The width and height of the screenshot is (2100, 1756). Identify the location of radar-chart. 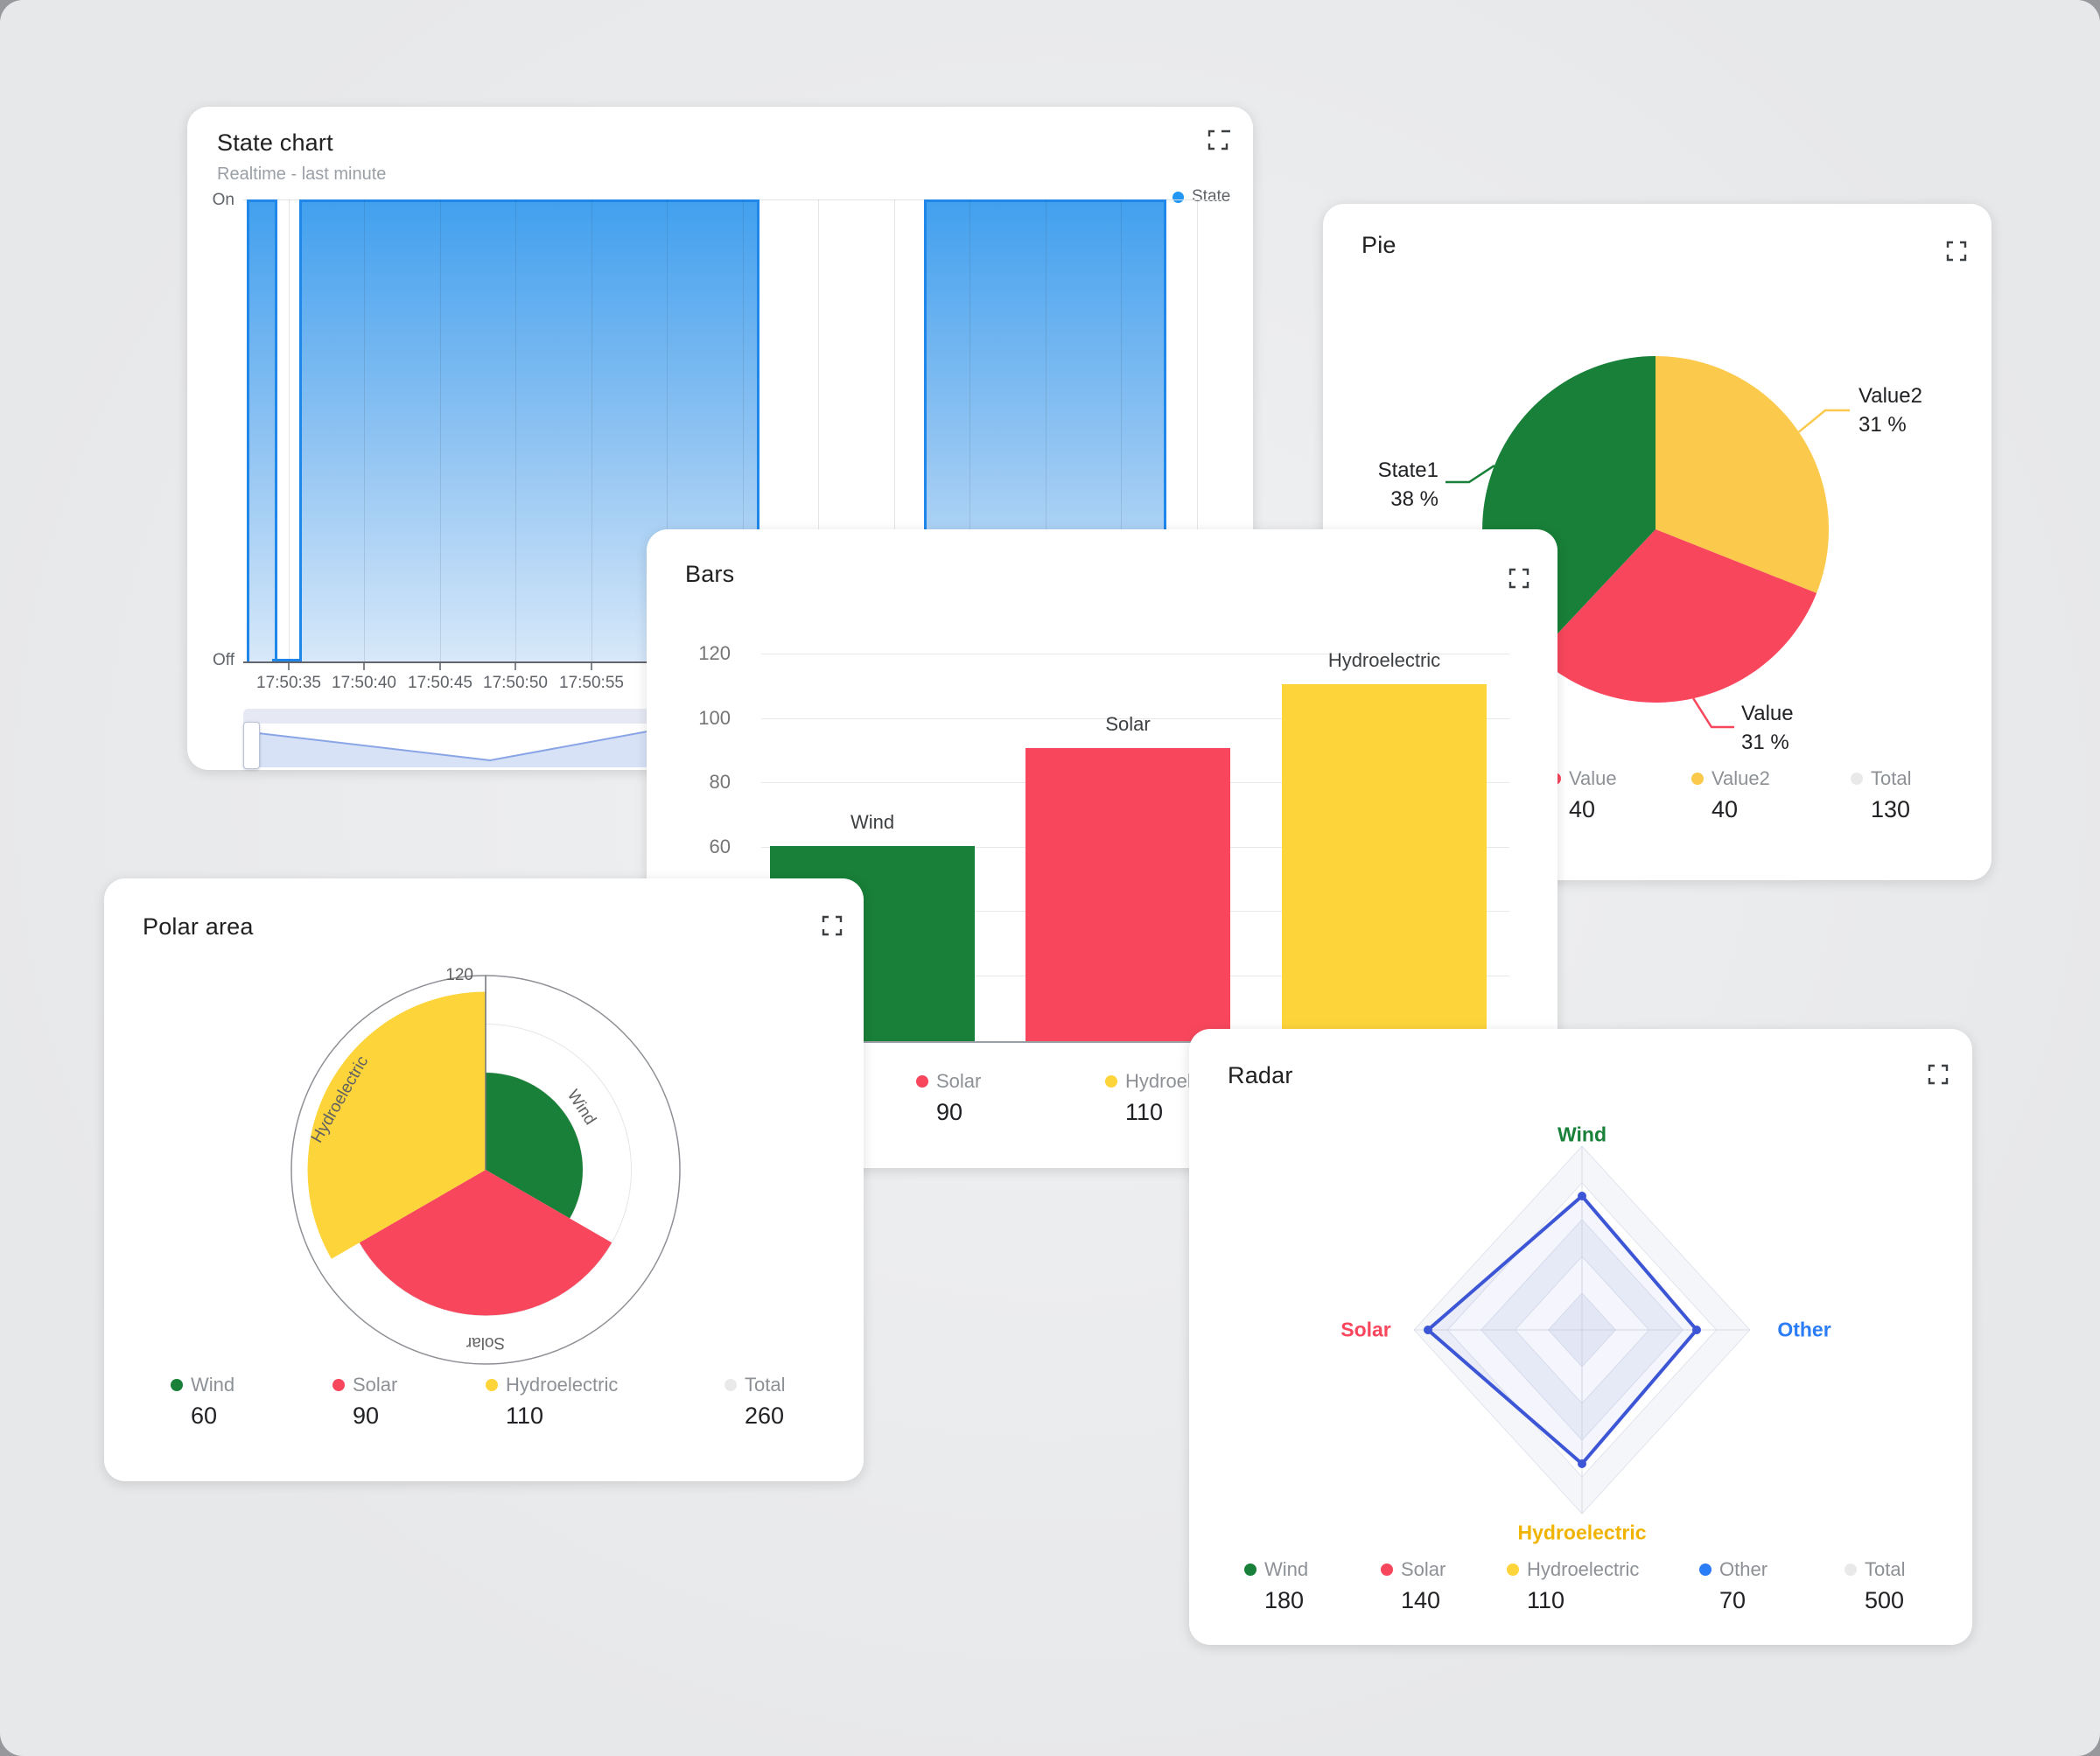
(1582, 1330).